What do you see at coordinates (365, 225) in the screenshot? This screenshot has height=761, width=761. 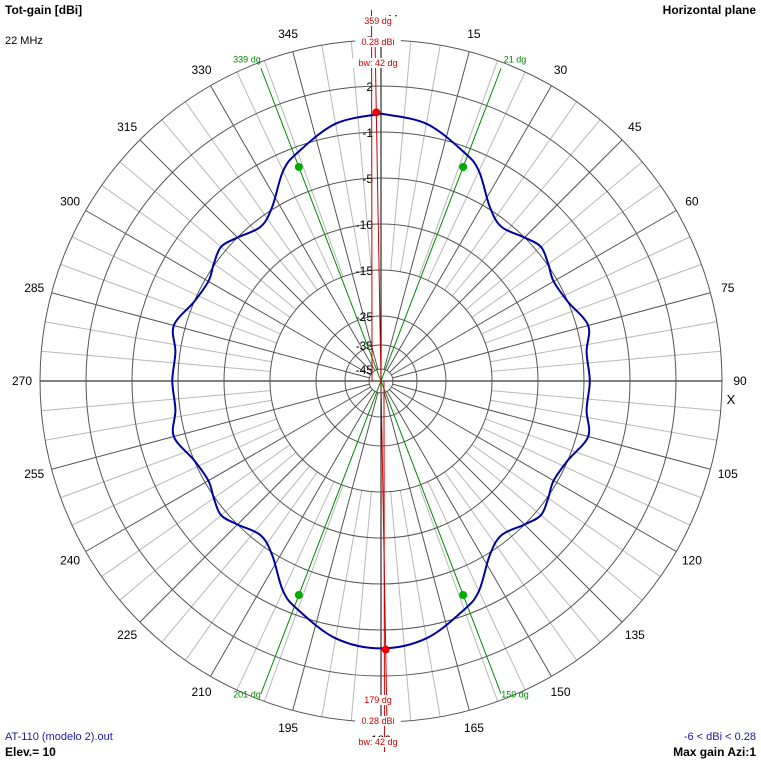 I see `ring-label--10: -10` at bounding box center [365, 225].